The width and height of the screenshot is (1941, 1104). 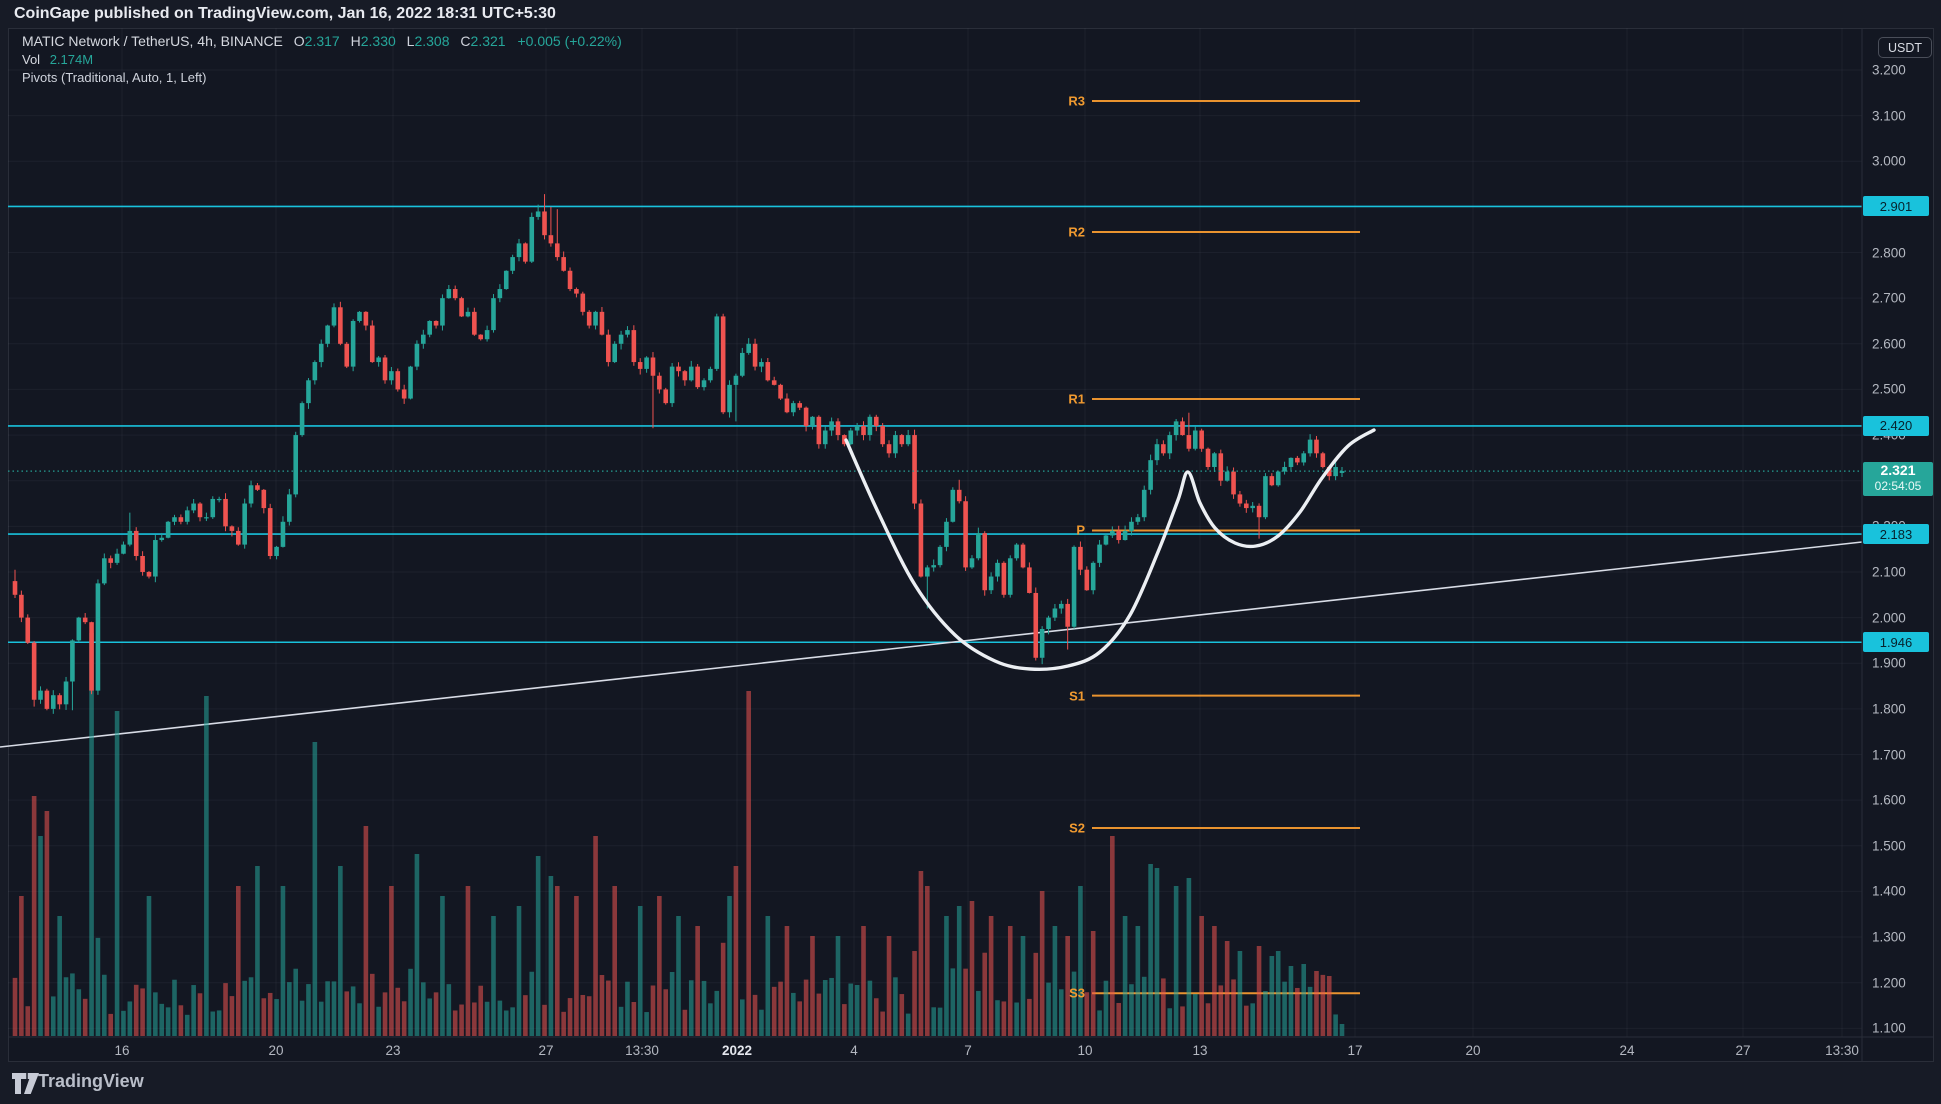 What do you see at coordinates (410, 41) in the screenshot?
I see `low-key: L` at bounding box center [410, 41].